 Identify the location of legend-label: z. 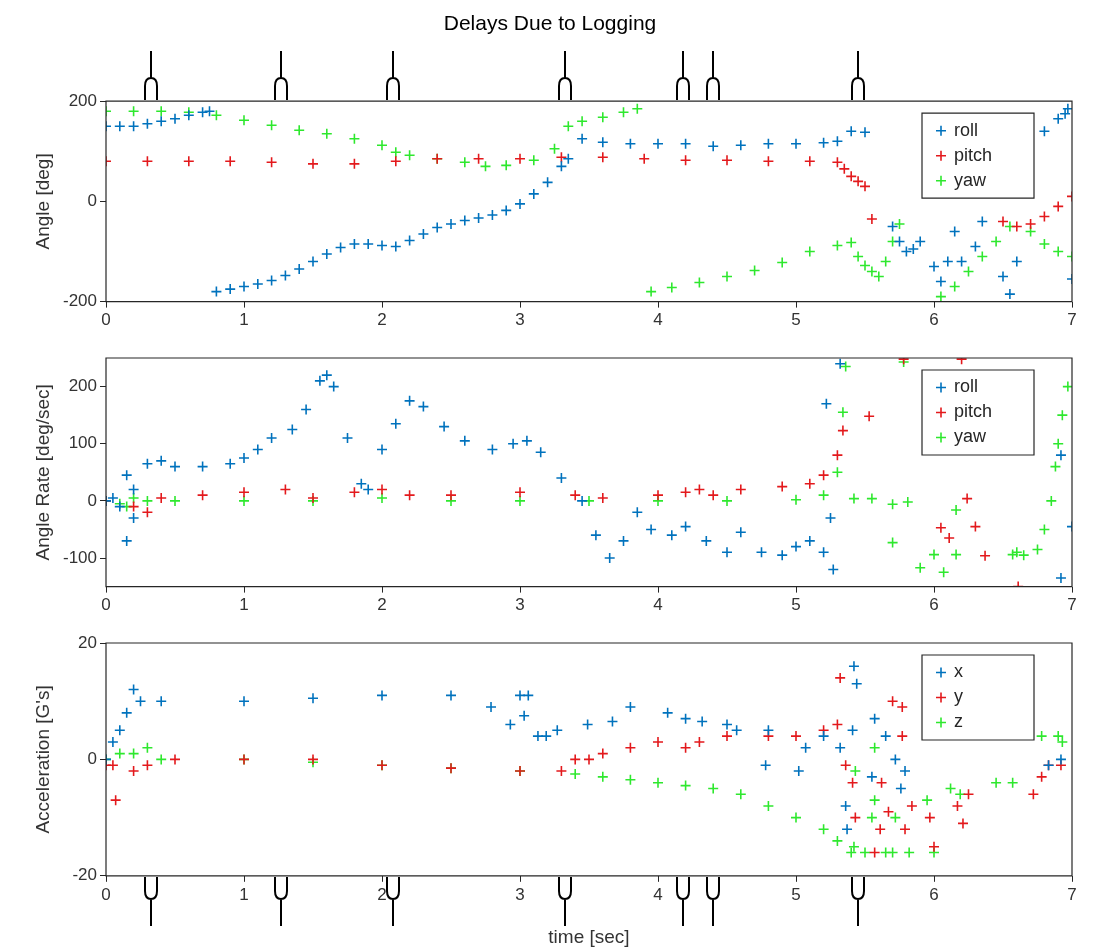
(958, 721).